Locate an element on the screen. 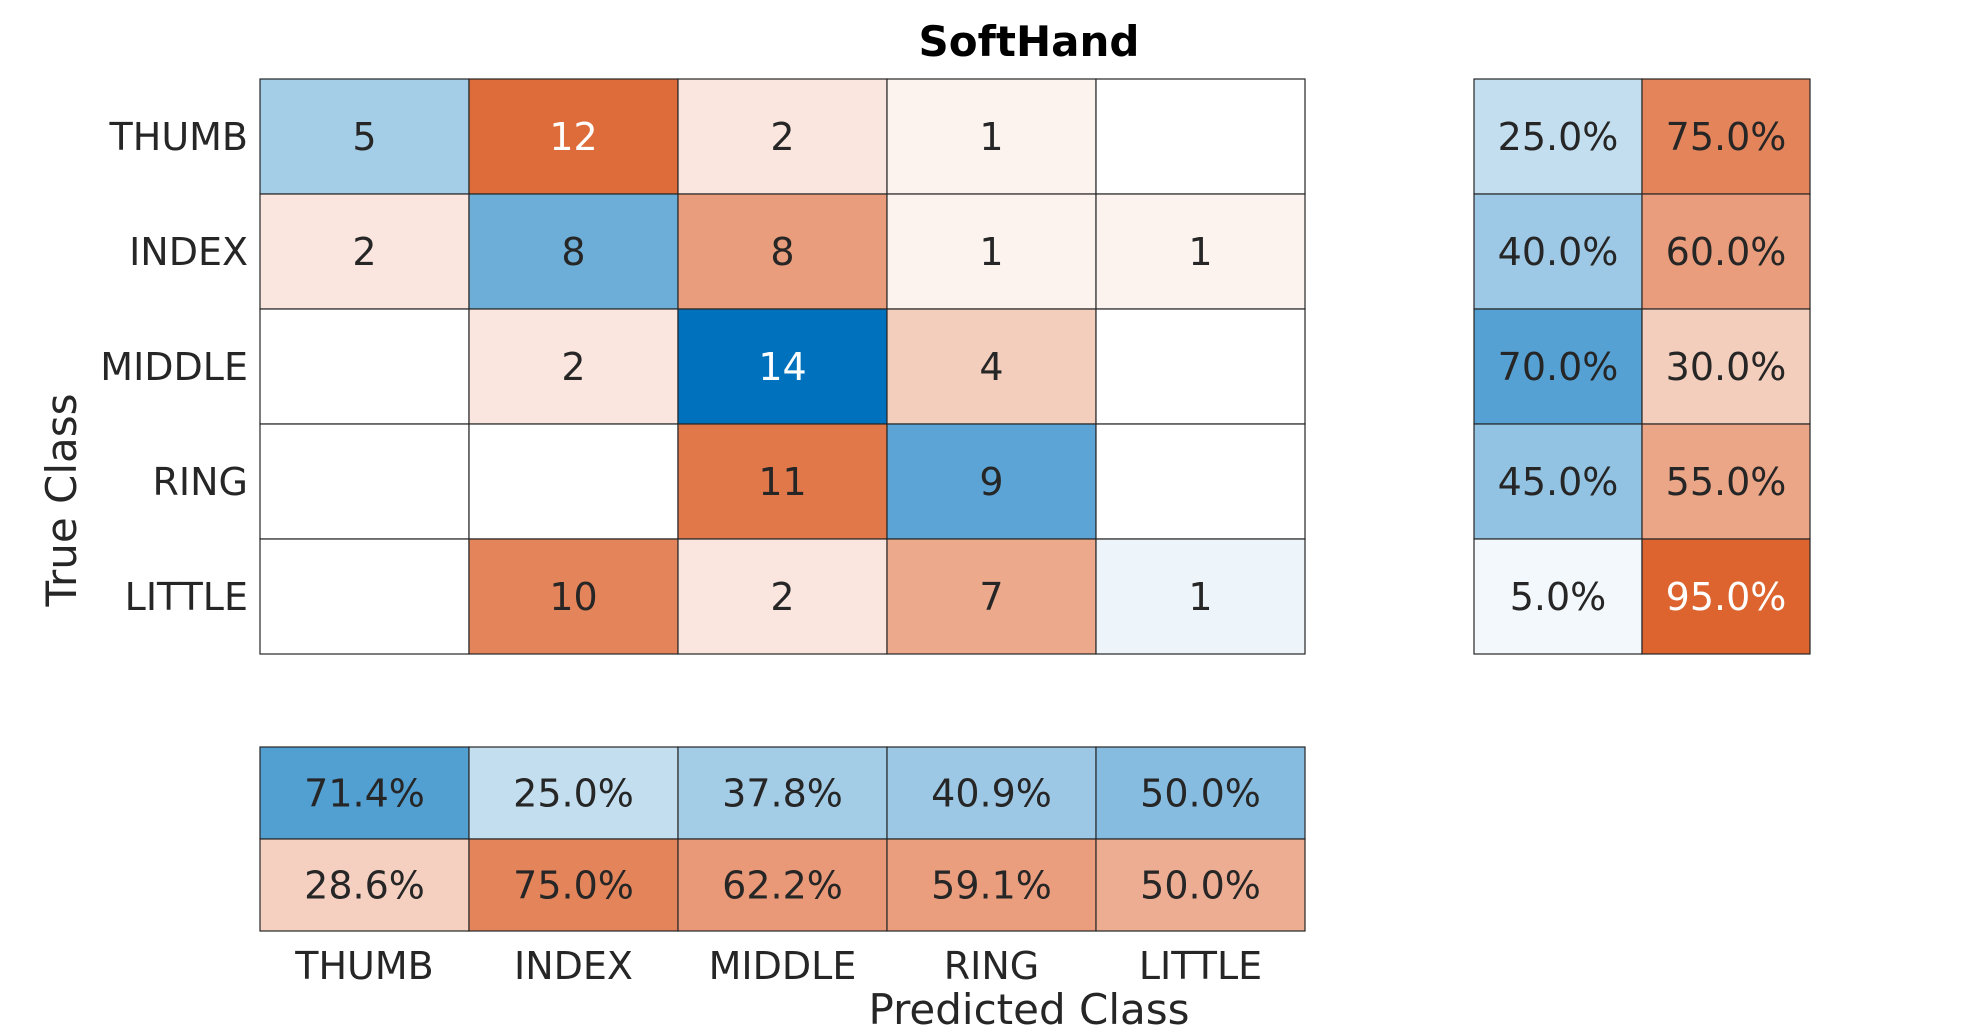 The height and width of the screenshot is (1033, 1976). row-tick-label: INDEX is located at coordinates (188, 252).